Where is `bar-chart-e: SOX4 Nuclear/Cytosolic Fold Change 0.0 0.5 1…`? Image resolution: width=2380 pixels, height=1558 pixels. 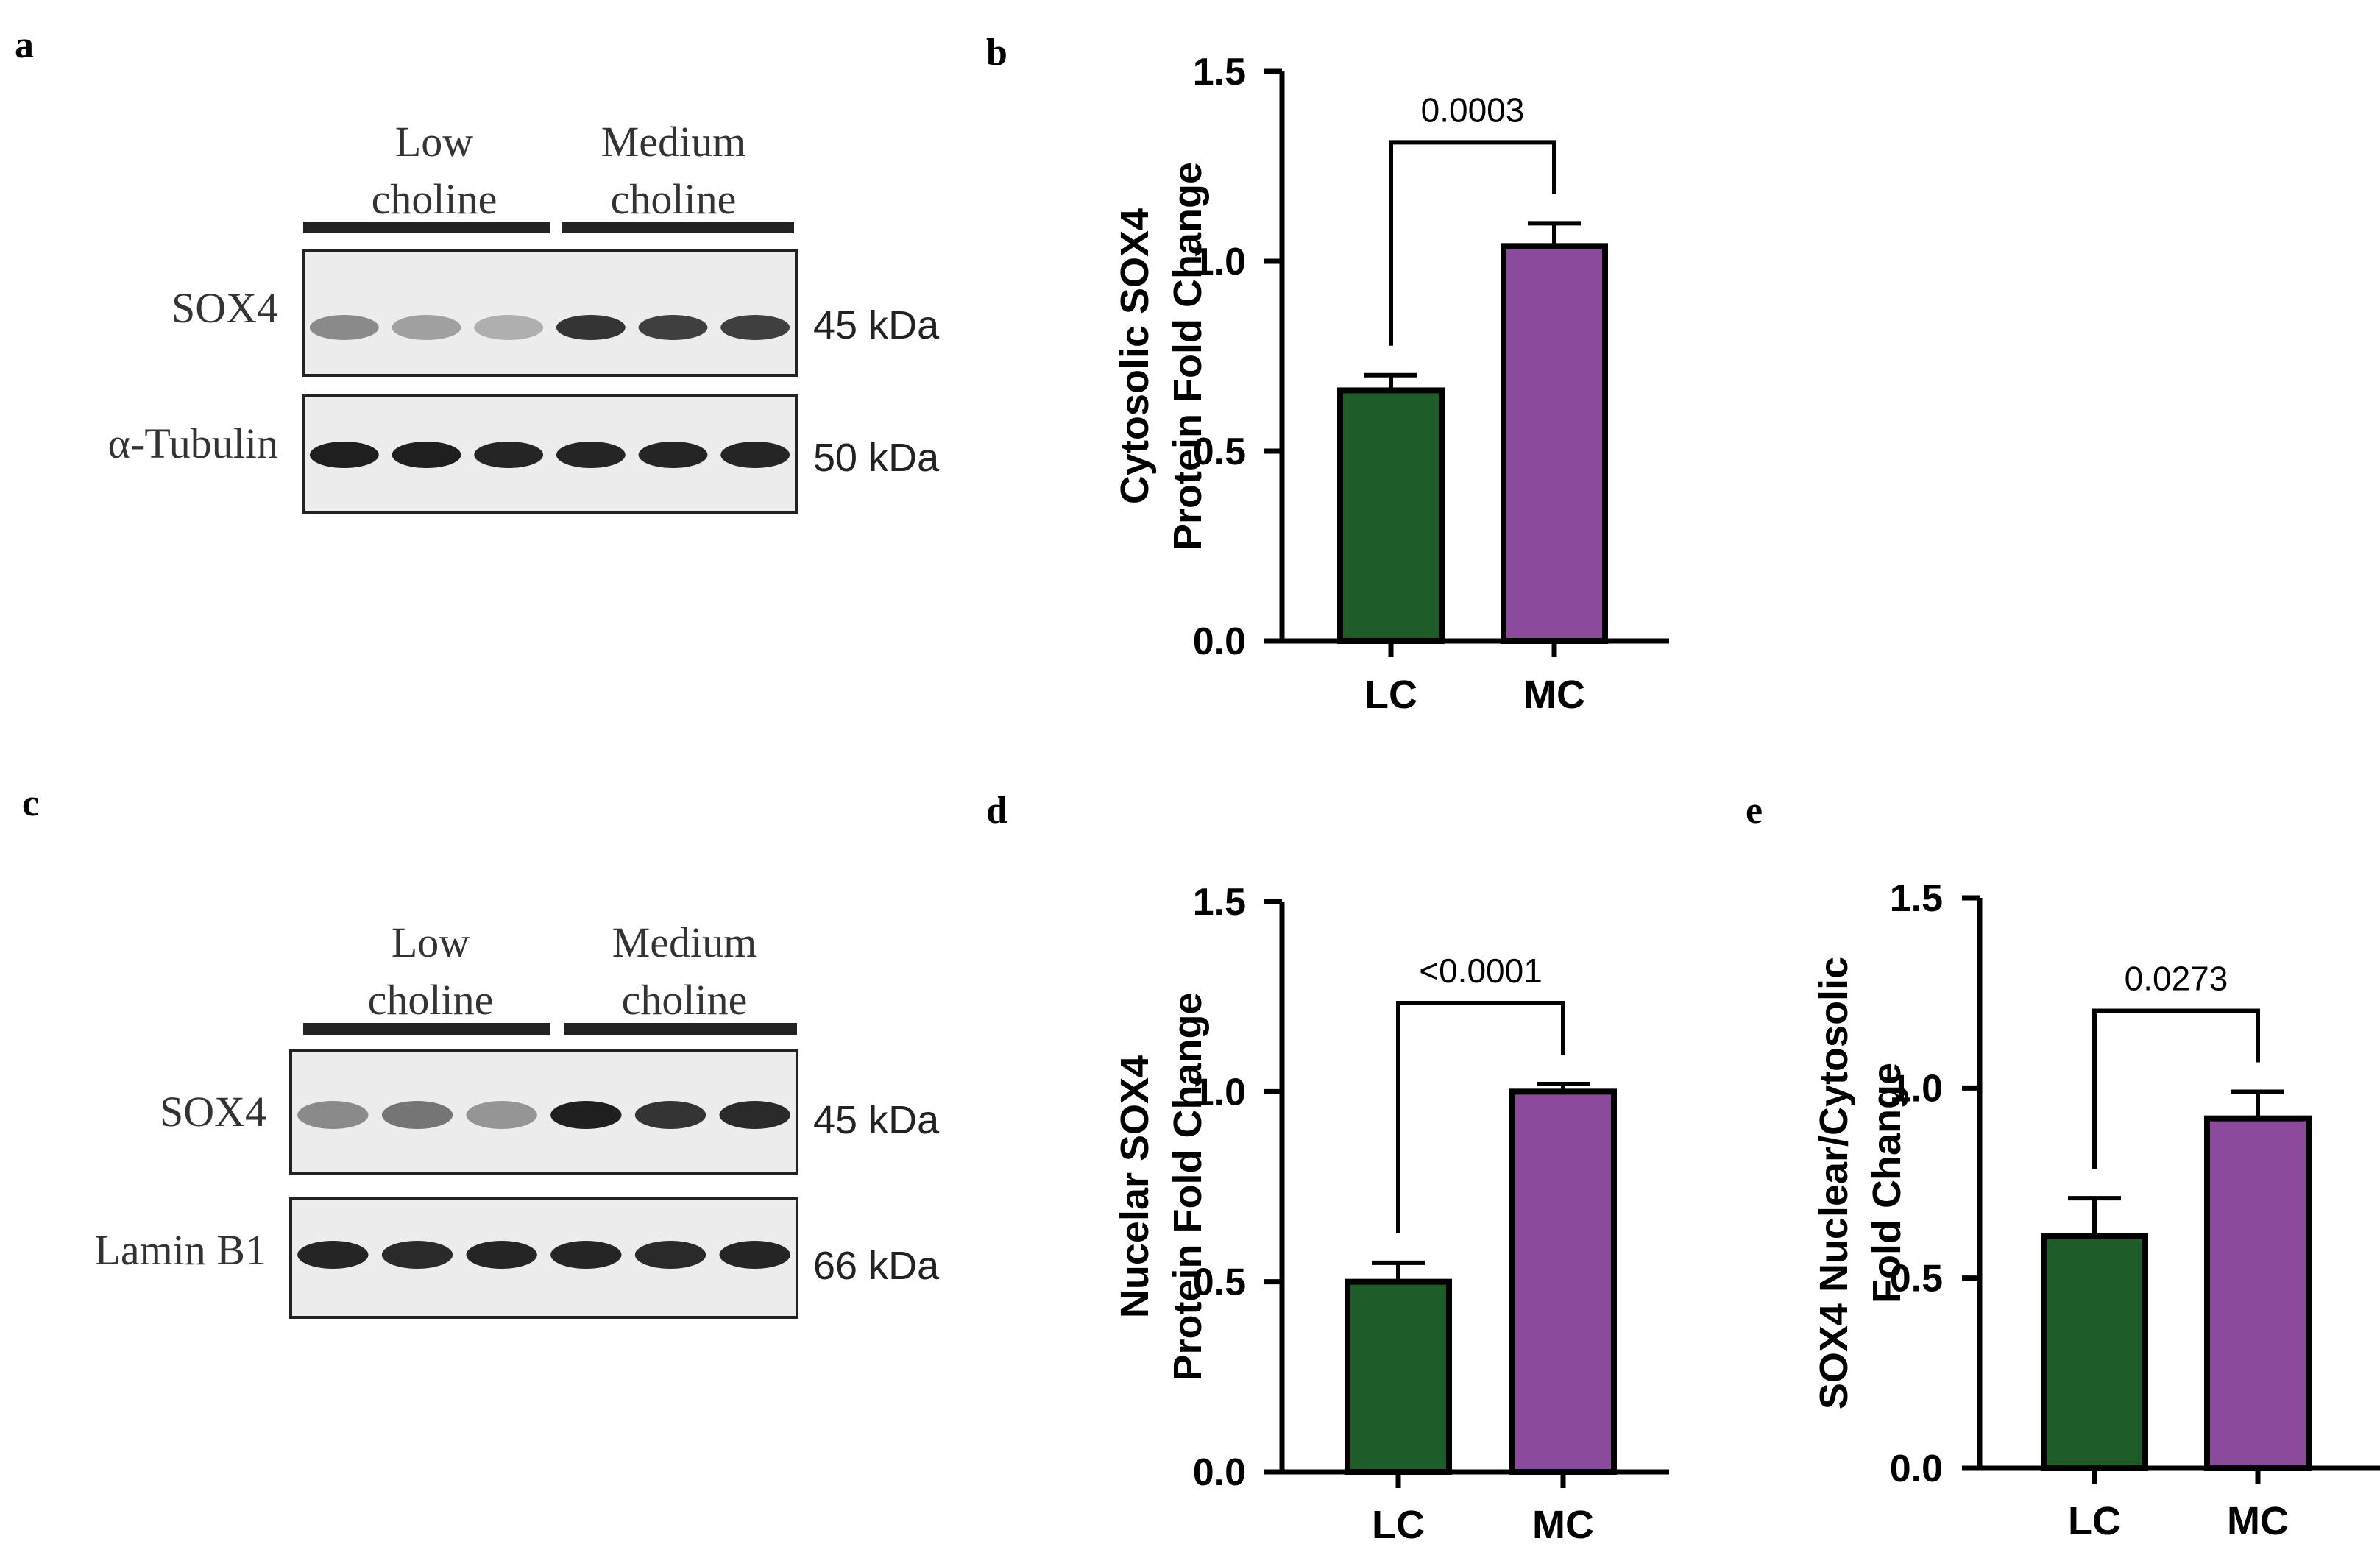
bar-chart-e: SOX4 Nuclear/Cytosolic Fold Change 0.0 0.5 1… is located at coordinates (2096, 1210).